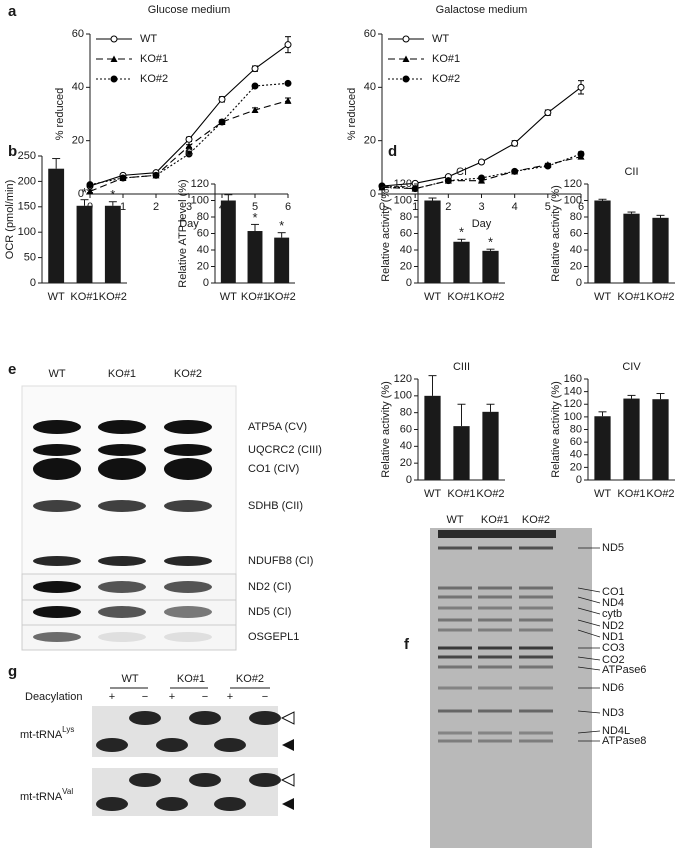 This screenshot has width=685, height=853. What do you see at coordinates (12, 369) in the screenshot?
I see `panel-label: e` at bounding box center [12, 369].